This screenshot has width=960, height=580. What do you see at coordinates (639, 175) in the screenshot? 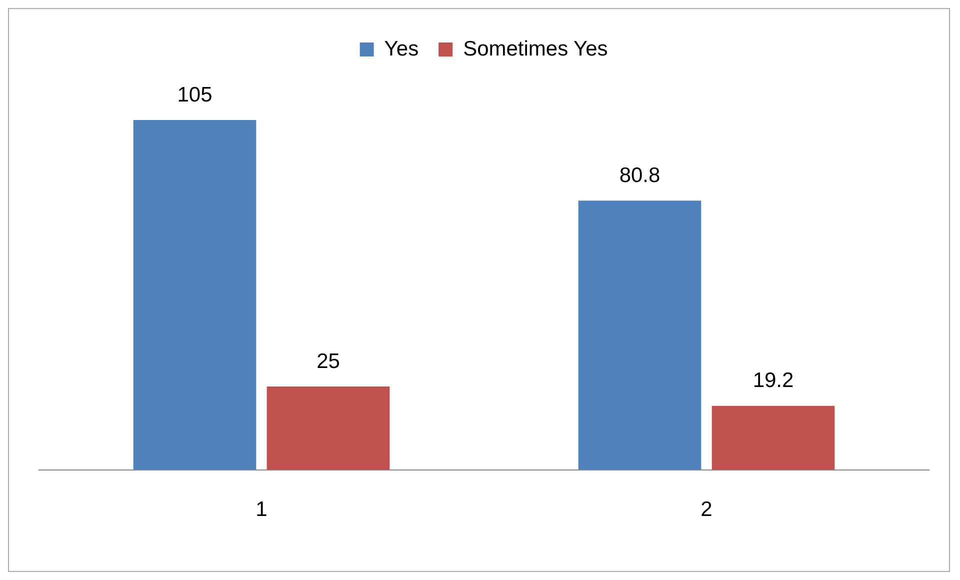
I see `data-label: 80.8` at bounding box center [639, 175].